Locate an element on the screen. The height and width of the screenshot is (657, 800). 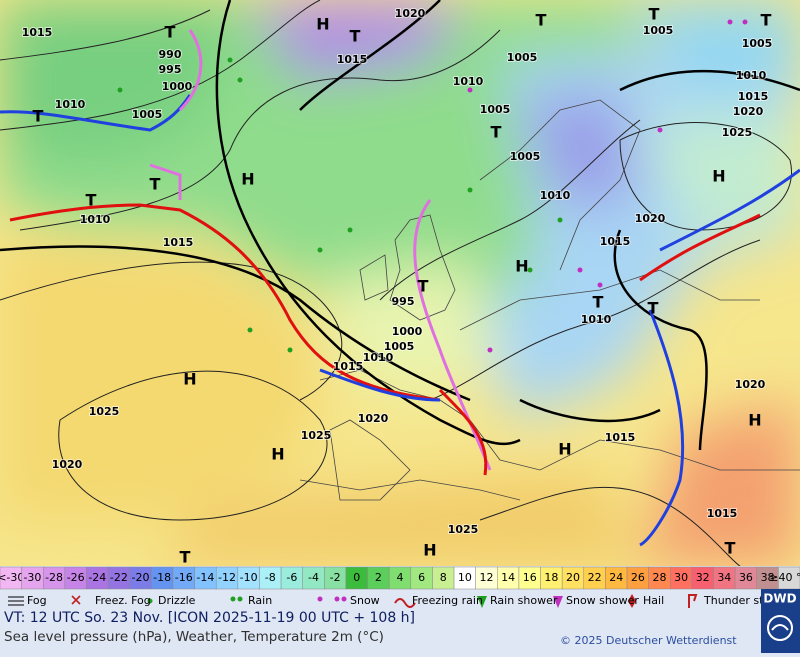
dwd-logo: DWD is located at coordinates (780, 621).